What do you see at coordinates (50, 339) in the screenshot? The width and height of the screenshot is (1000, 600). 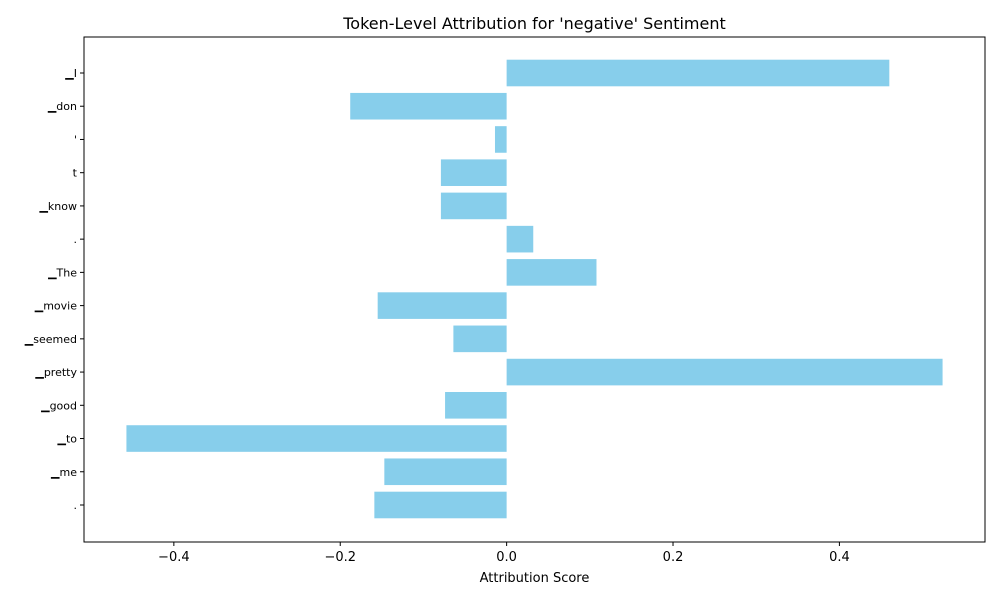 I see `y-tick-label-8: ▁seemed` at bounding box center [50, 339].